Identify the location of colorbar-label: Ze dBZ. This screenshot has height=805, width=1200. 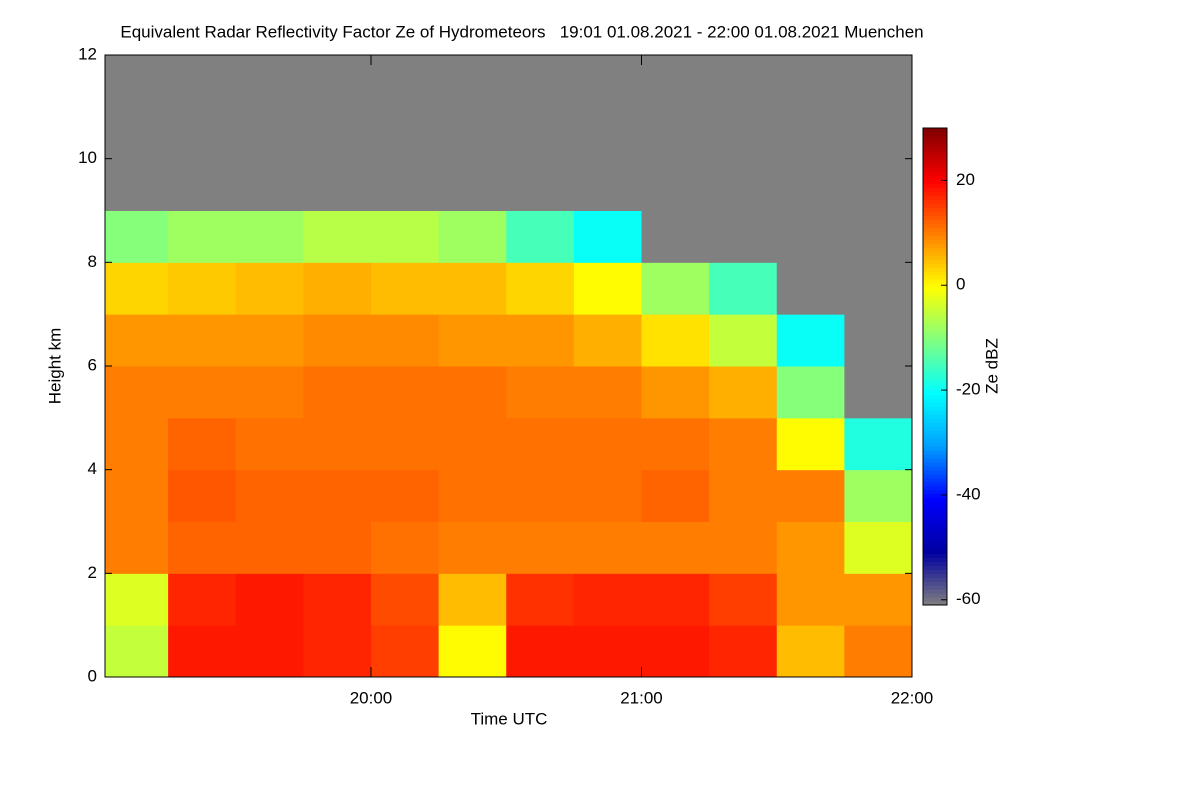
(991, 366).